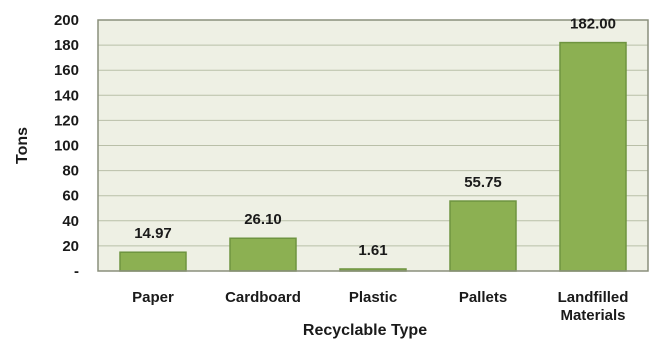 Image resolution: width=658 pixels, height=341 pixels. What do you see at coordinates (76, 271) in the screenshot?
I see `y-tick-label: -` at bounding box center [76, 271].